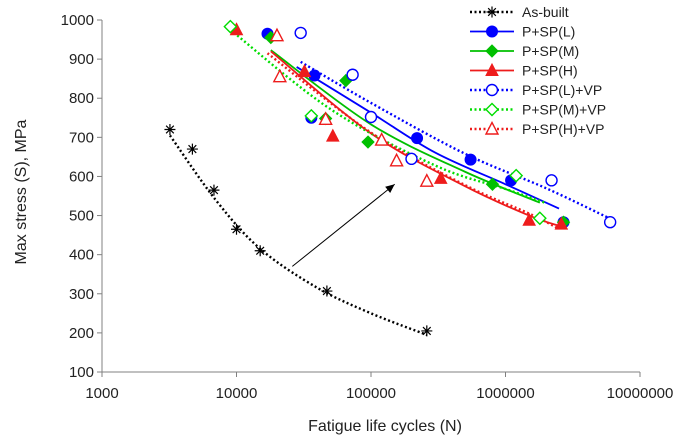 The height and width of the screenshot is (445, 700). I want to click on legend-label-5: P+SP(M)+VP, so click(564, 110).